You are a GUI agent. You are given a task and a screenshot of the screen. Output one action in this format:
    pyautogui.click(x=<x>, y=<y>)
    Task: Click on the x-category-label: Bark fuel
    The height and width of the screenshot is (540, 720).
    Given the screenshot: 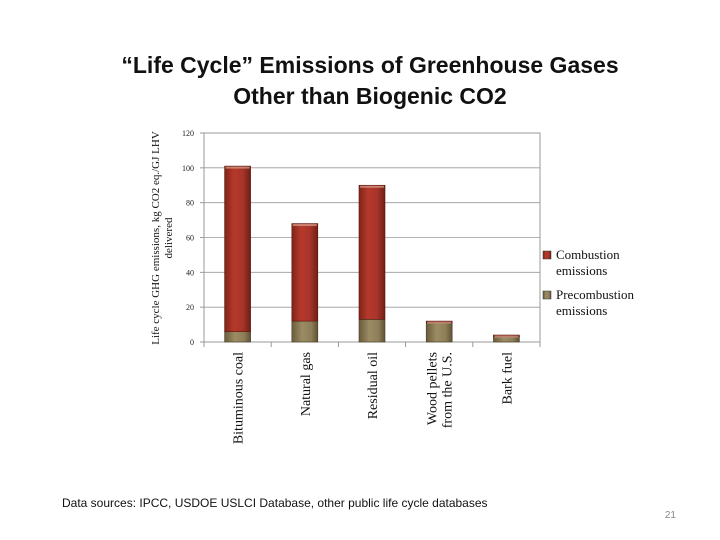 What is the action you would take?
    pyautogui.click(x=507, y=378)
    